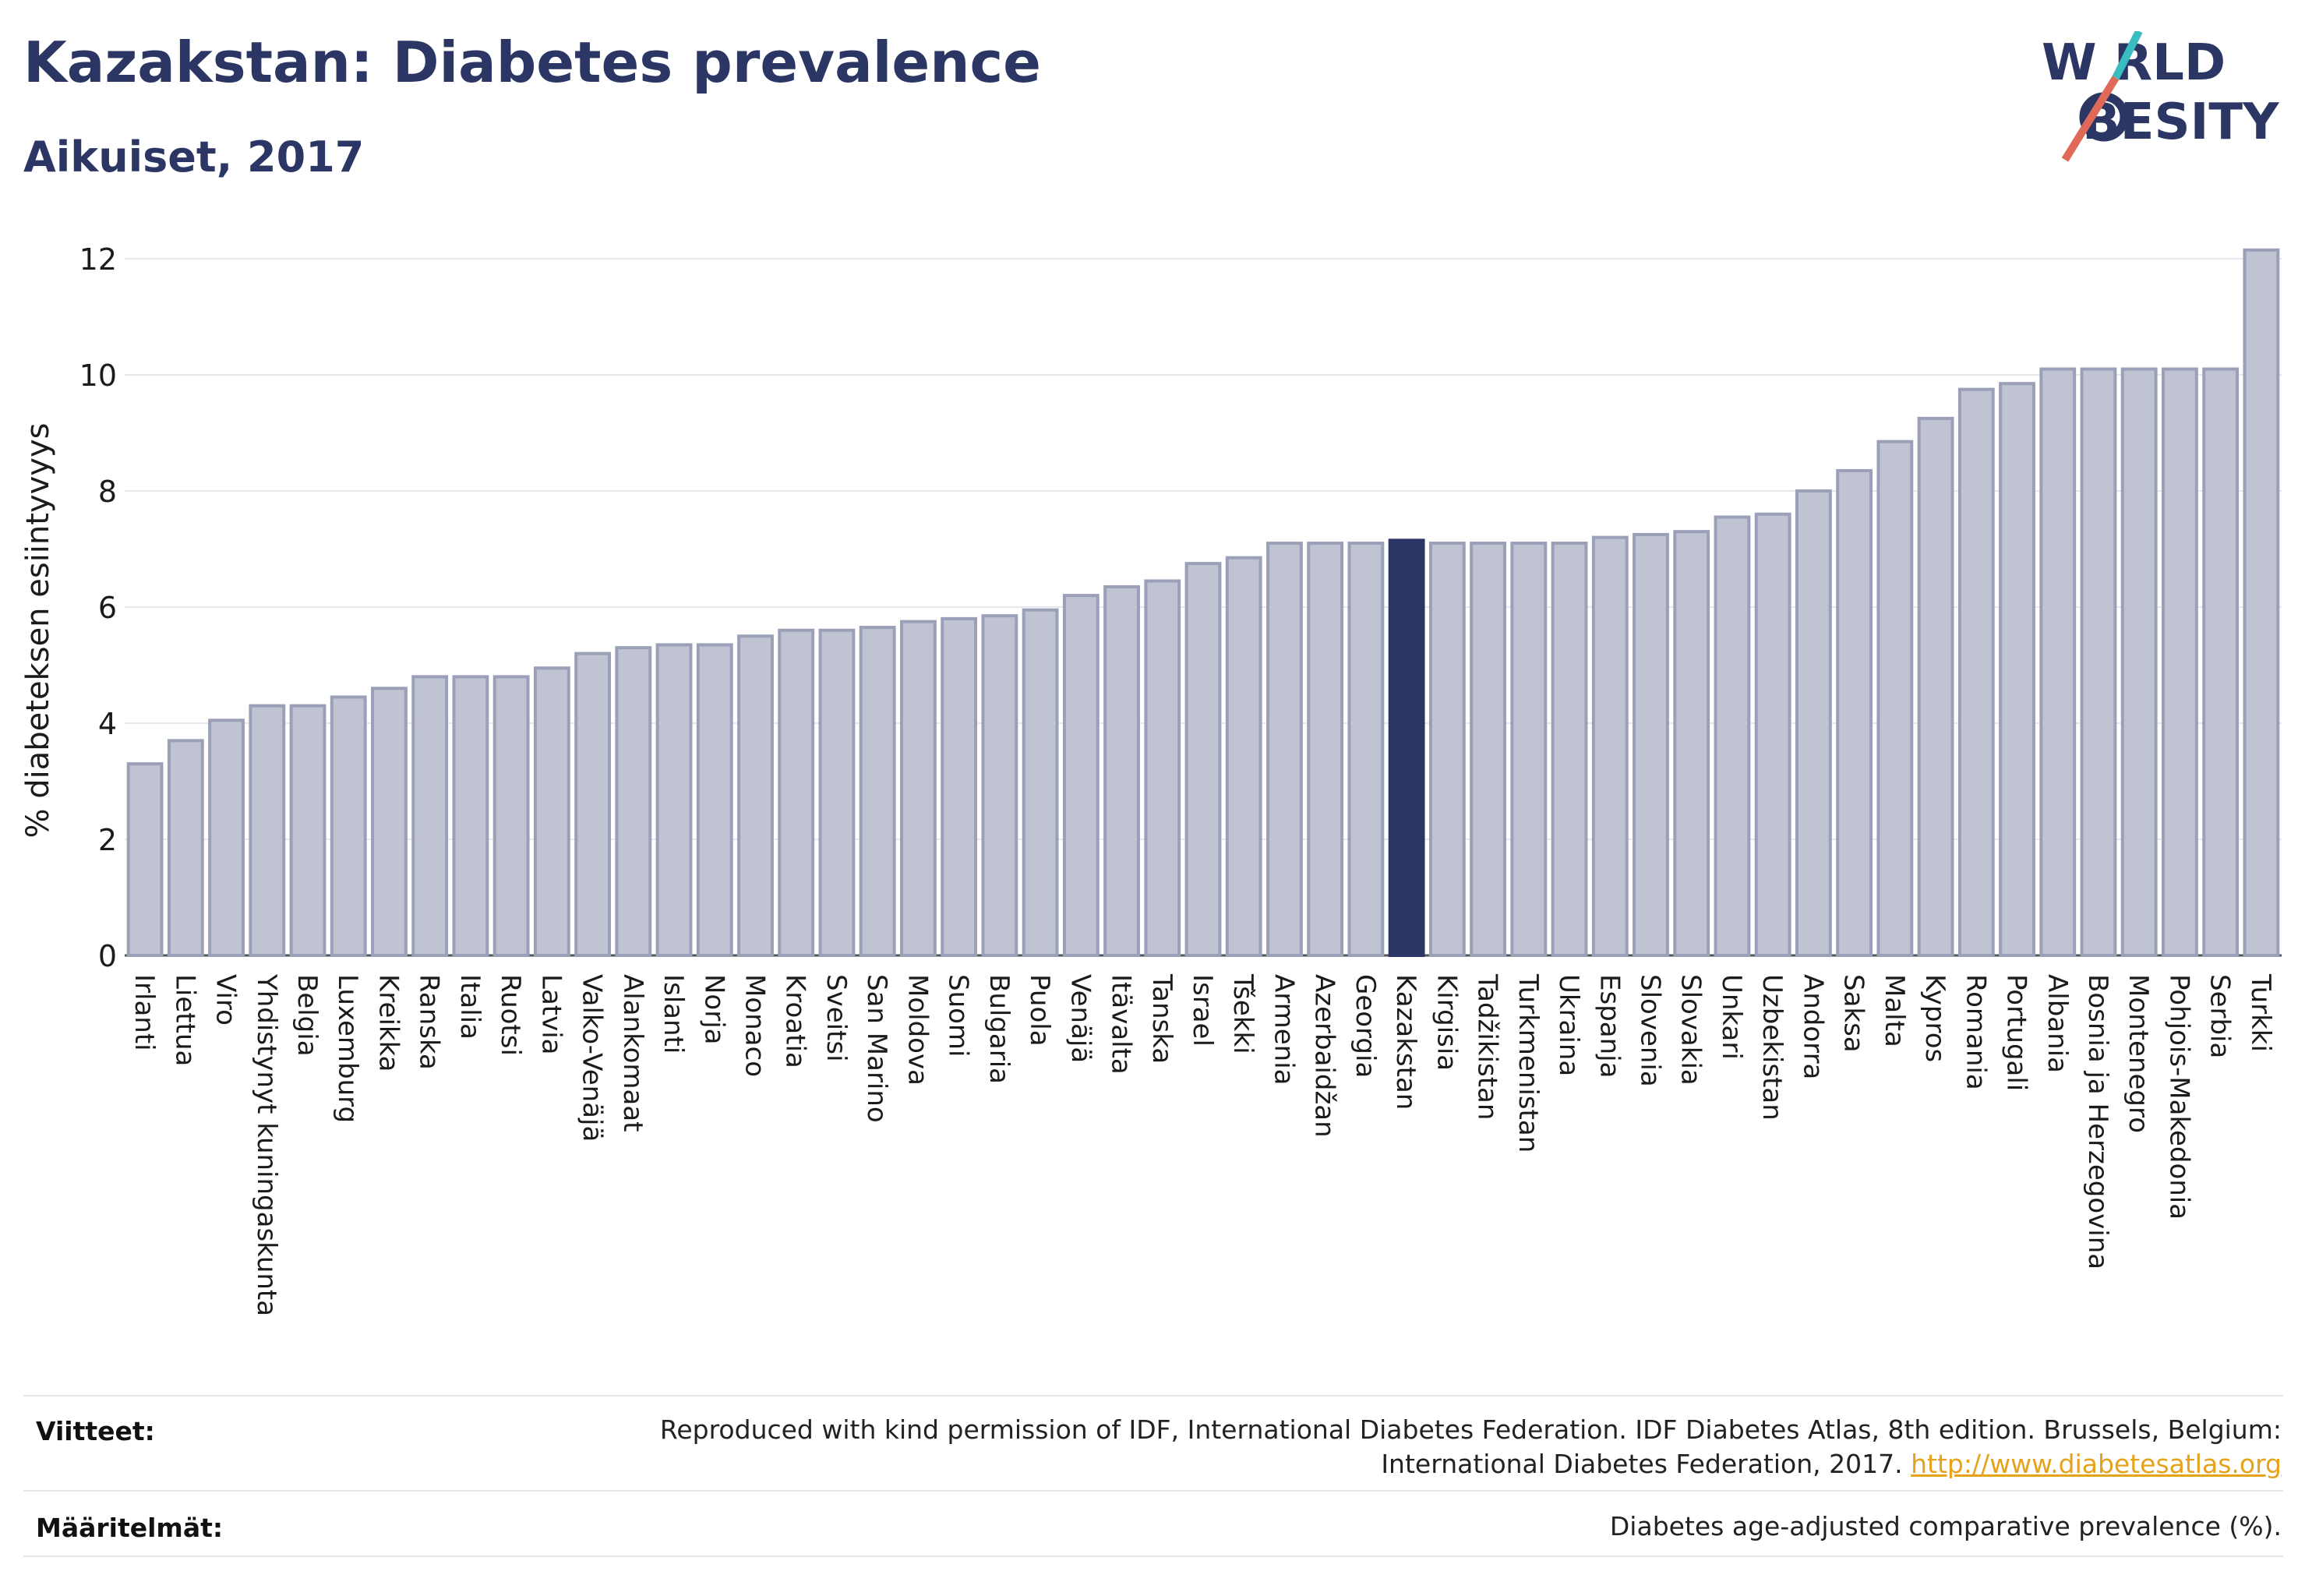 This screenshot has height=1596, width=2305. What do you see at coordinates (2138, 1053) in the screenshot?
I see `x-tick-label: Montenegro` at bounding box center [2138, 1053].